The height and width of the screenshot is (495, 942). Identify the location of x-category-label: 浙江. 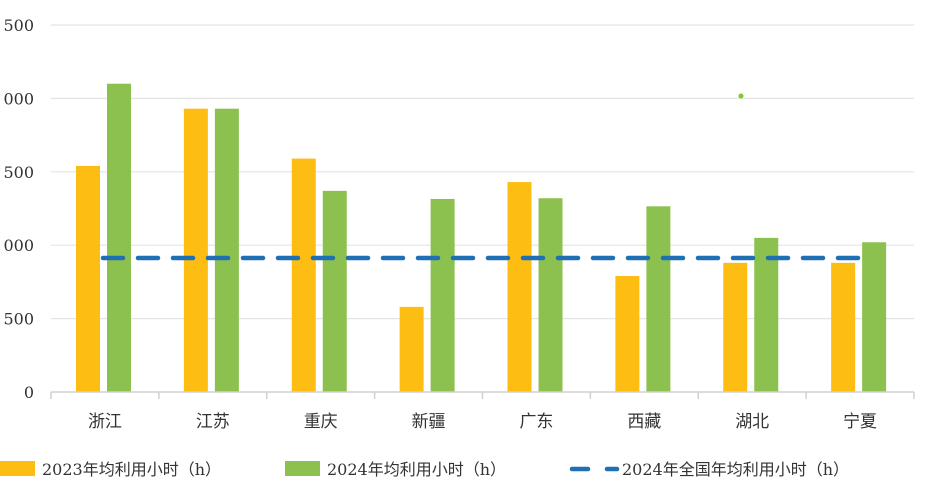
(105, 422).